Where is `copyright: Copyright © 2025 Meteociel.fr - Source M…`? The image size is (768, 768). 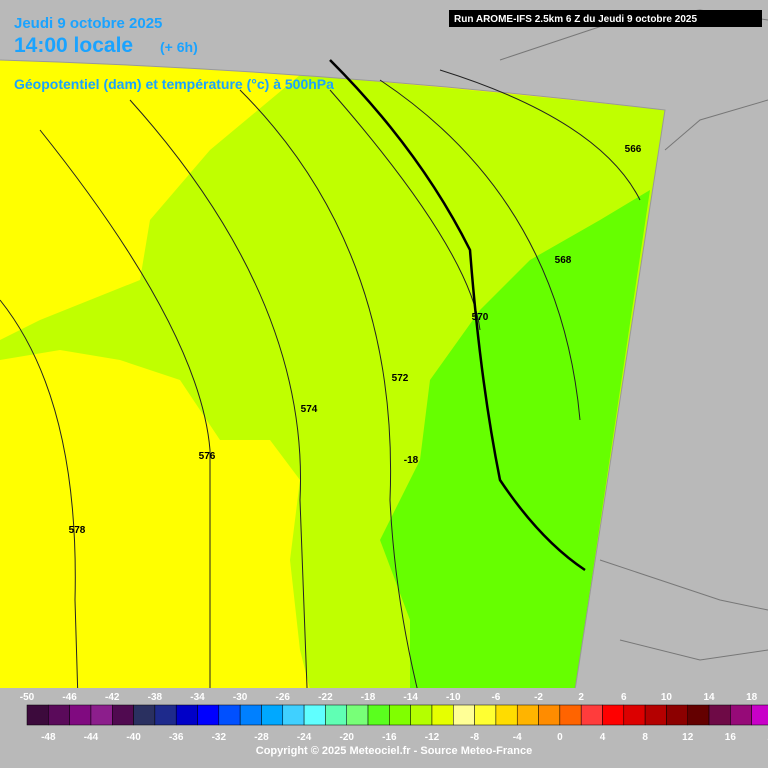
copyright: Copyright © 2025 Meteociel.fr - Source M… is located at coordinates (394, 751).